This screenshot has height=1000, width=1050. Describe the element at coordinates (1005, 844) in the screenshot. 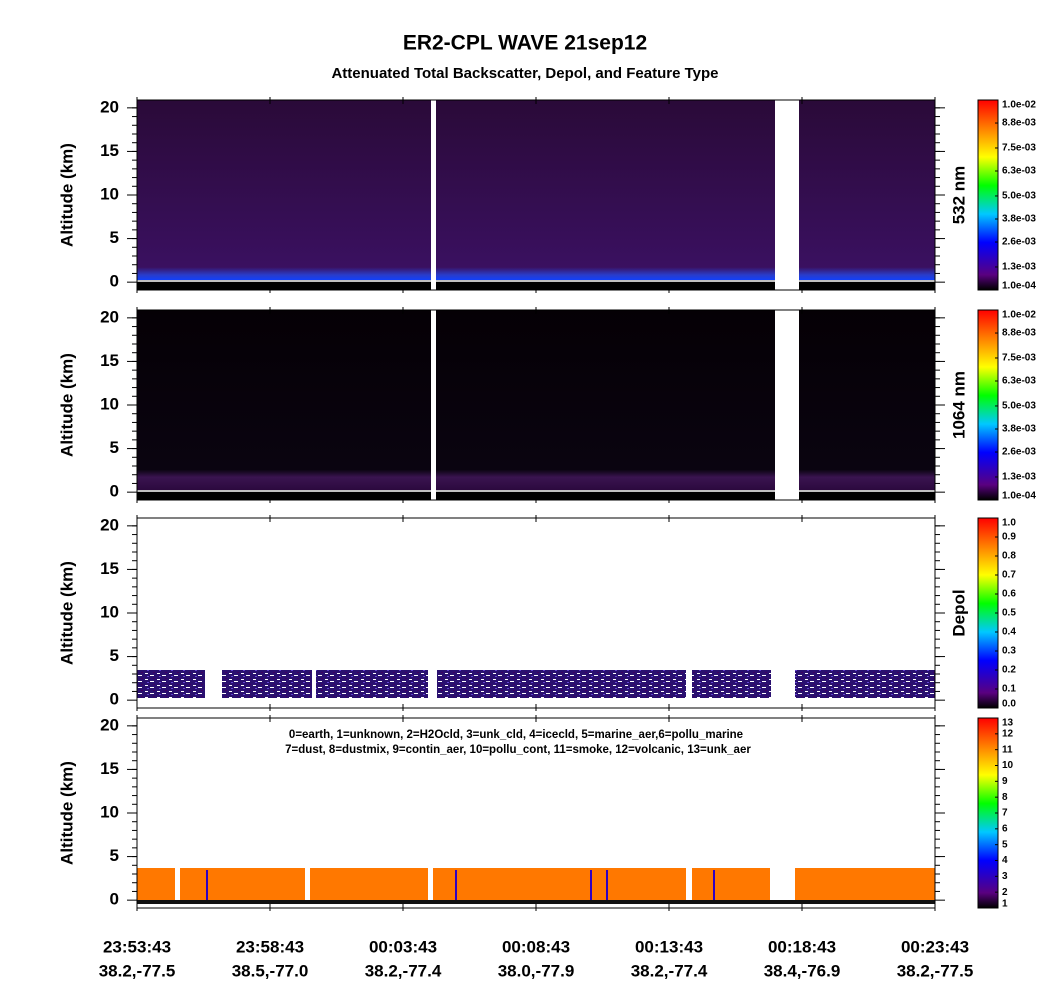

I see `colorbar-tick-label: 5` at that location.